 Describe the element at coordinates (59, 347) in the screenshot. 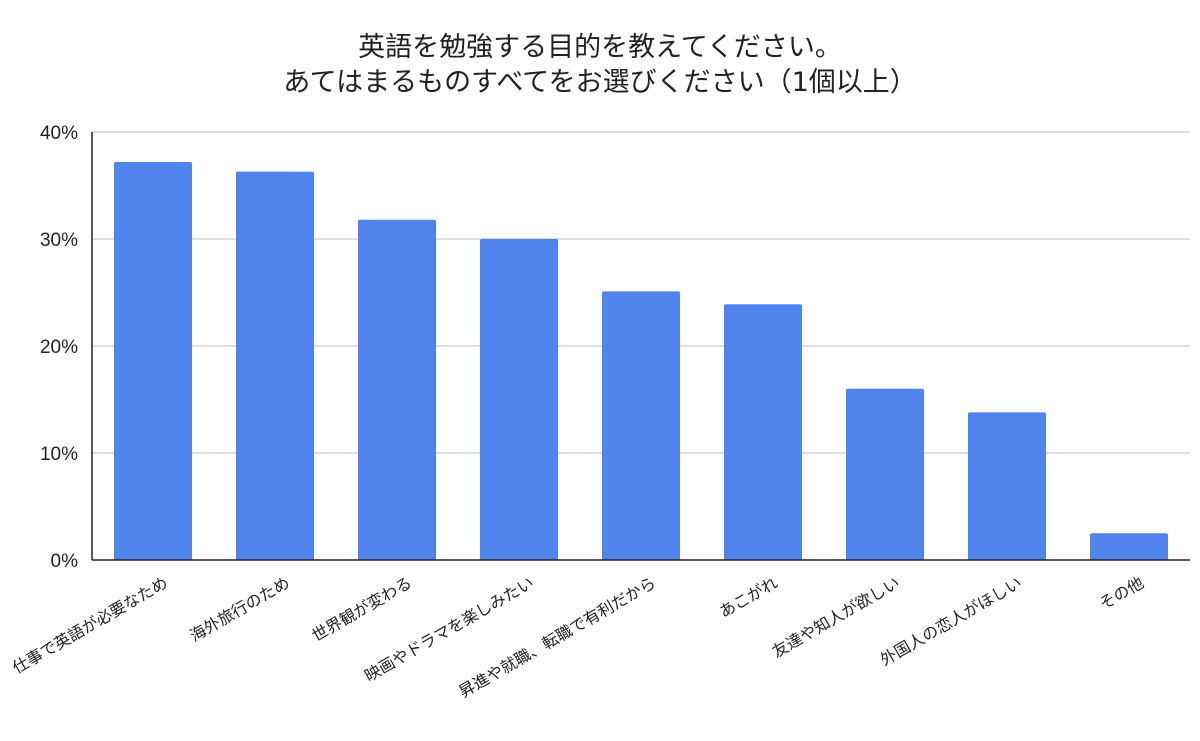

I see `y-tick-label: 20%` at that location.